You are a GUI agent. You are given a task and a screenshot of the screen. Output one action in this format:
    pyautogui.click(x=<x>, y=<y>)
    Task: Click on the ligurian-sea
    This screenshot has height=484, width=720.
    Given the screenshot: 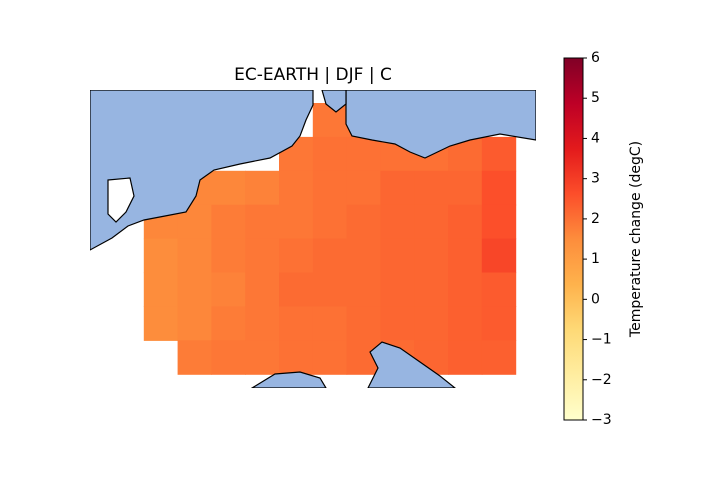 What is the action you would take?
    pyautogui.click(x=288, y=379)
    